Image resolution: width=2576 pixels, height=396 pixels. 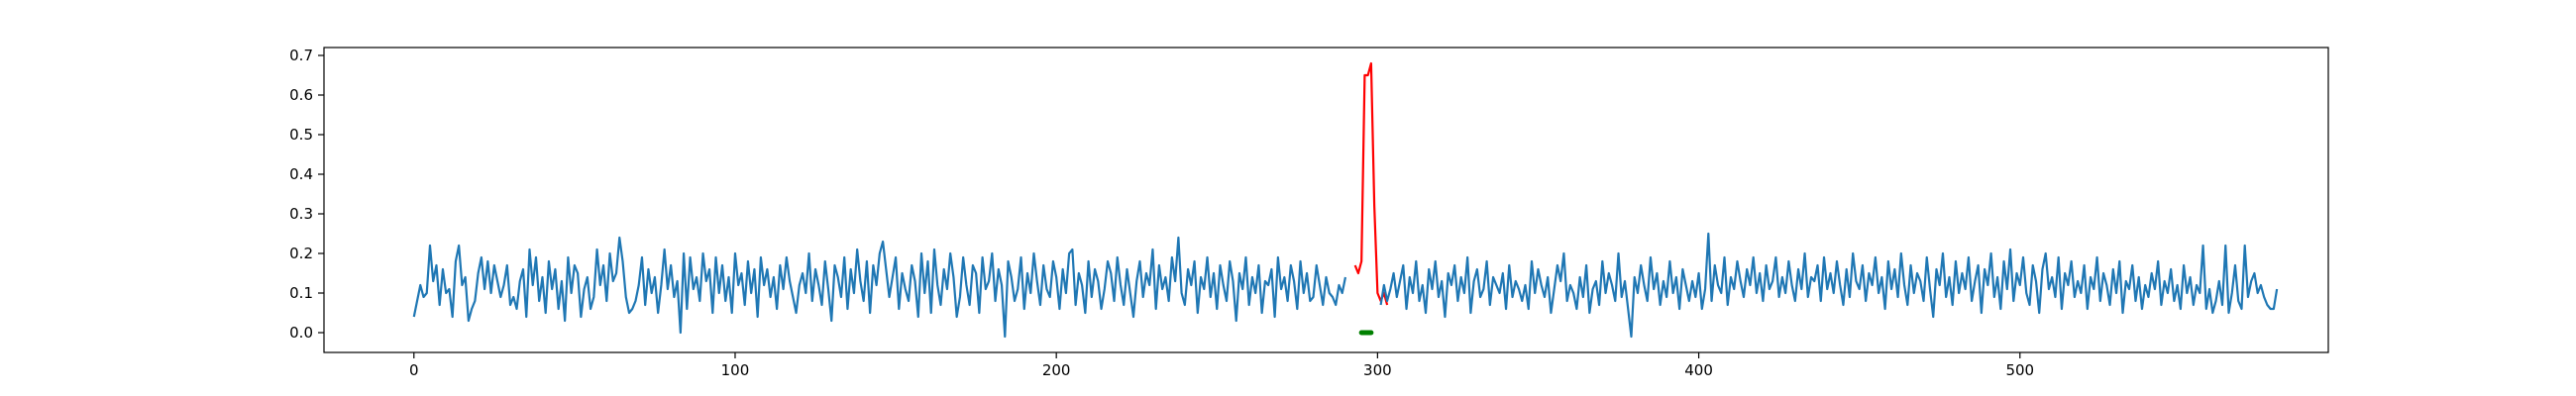 I want to click on x-tick-label: 0, so click(x=414, y=370).